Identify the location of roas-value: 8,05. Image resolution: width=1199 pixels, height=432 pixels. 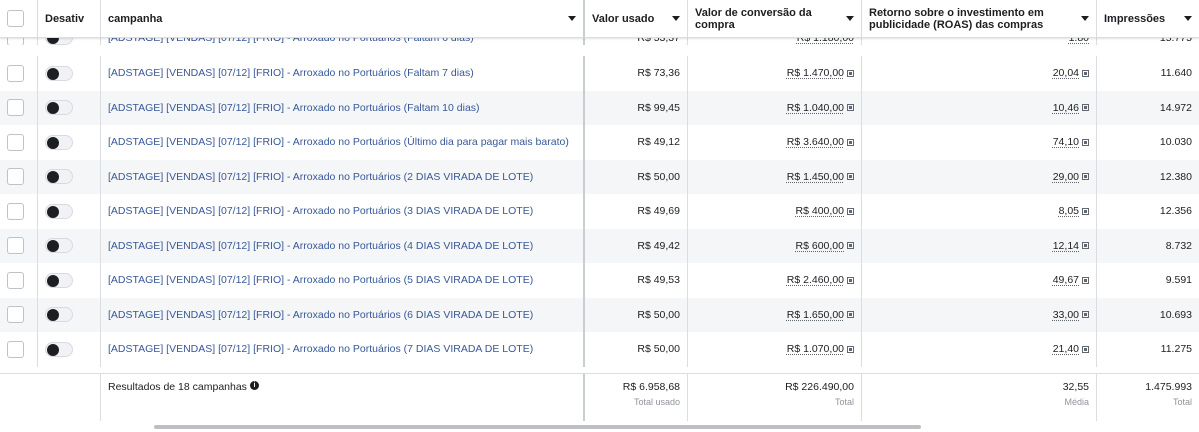
(1068, 211).